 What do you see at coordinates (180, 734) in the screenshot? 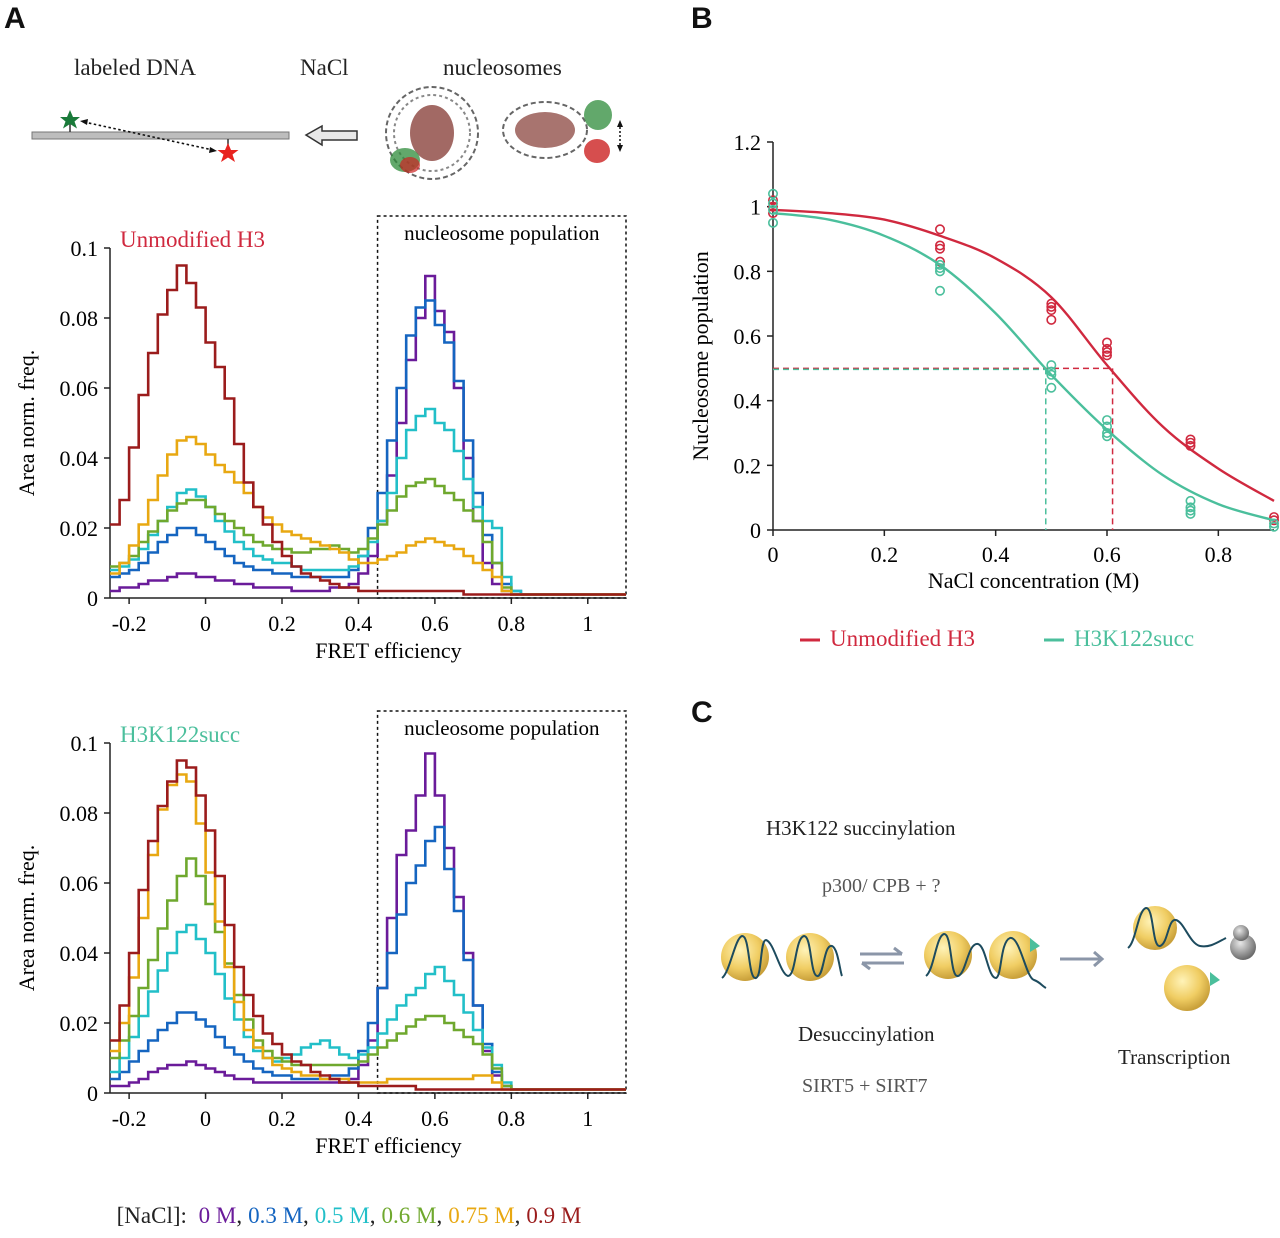
I see `chart-title: H3K122succ` at bounding box center [180, 734].